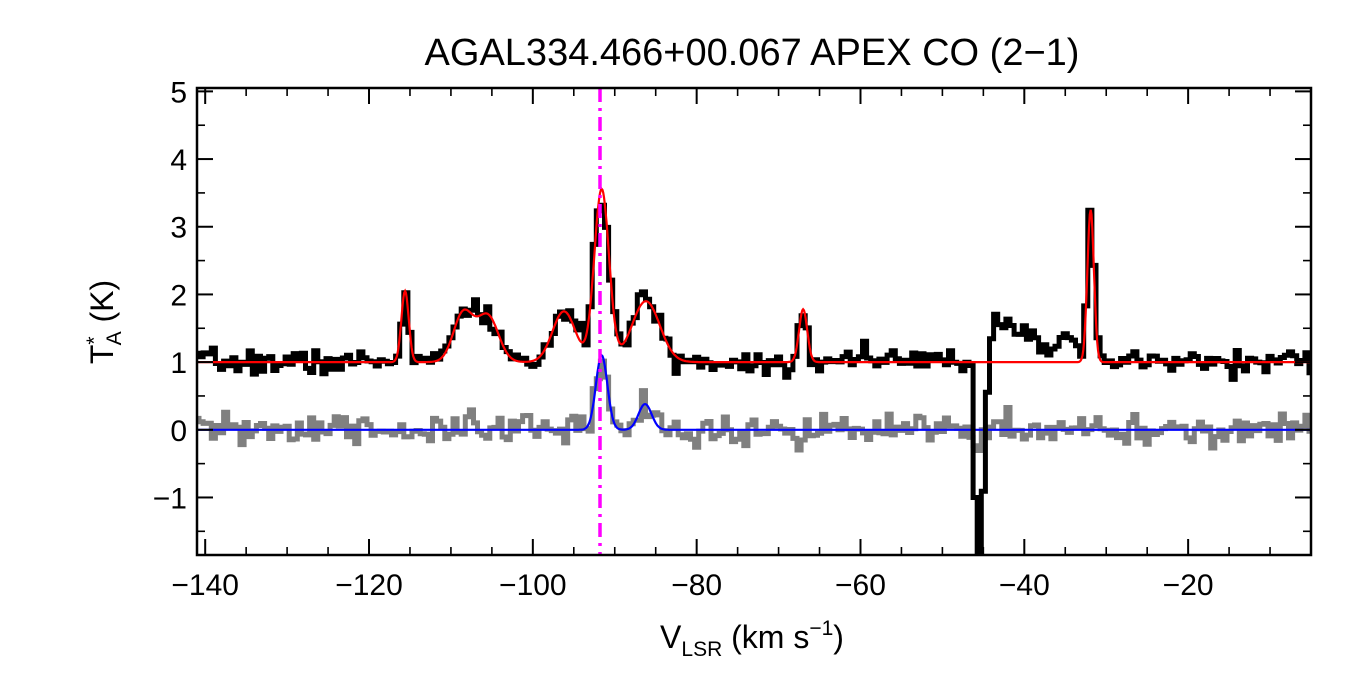 The height and width of the screenshot is (675, 1350). Describe the element at coordinates (1024, 585) in the screenshot. I see `x-tick-label: −40` at that location.